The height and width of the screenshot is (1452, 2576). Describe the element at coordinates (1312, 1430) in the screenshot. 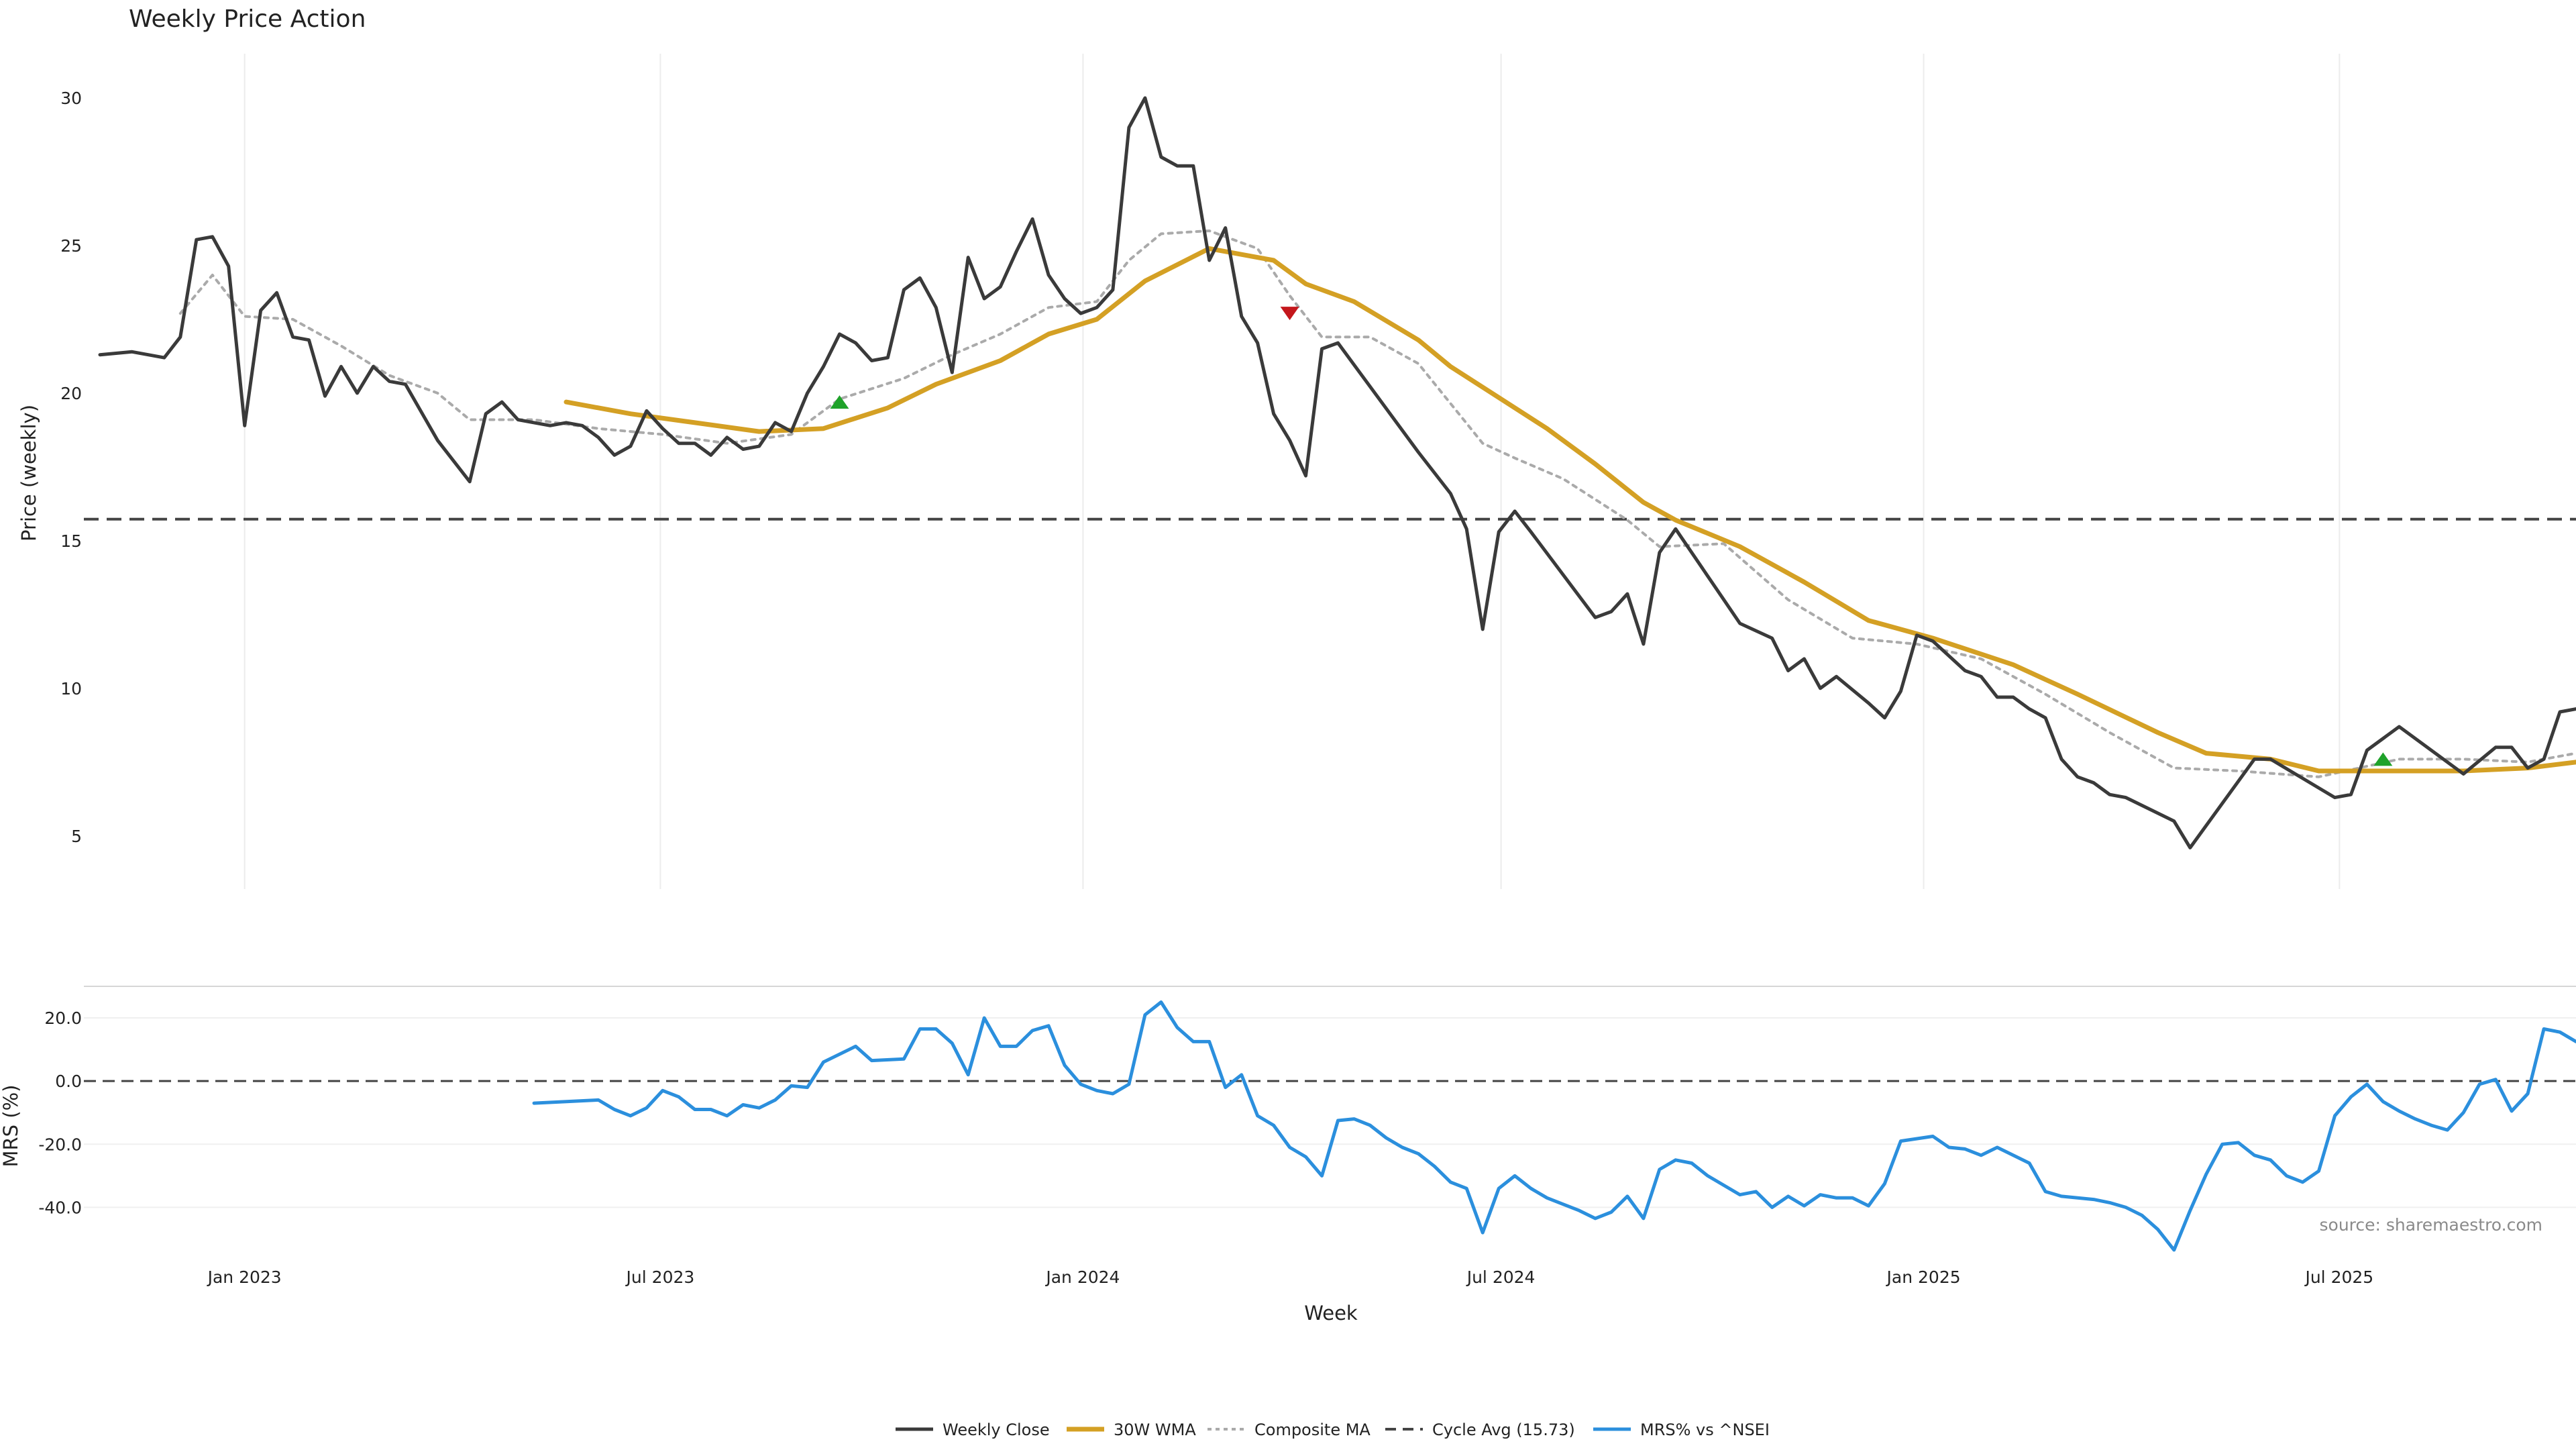

I see `legend-label-composite: Composite MA` at that location.